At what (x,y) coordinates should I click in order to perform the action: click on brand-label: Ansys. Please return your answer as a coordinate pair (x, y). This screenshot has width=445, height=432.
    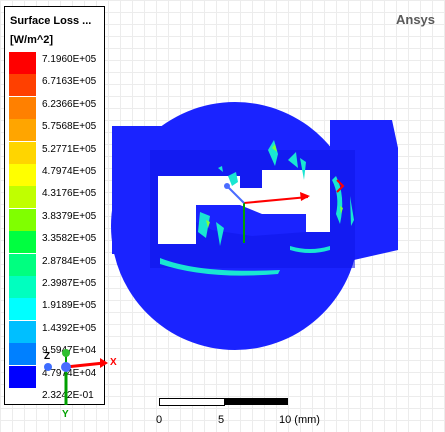
    Looking at the image, I should click on (416, 19).